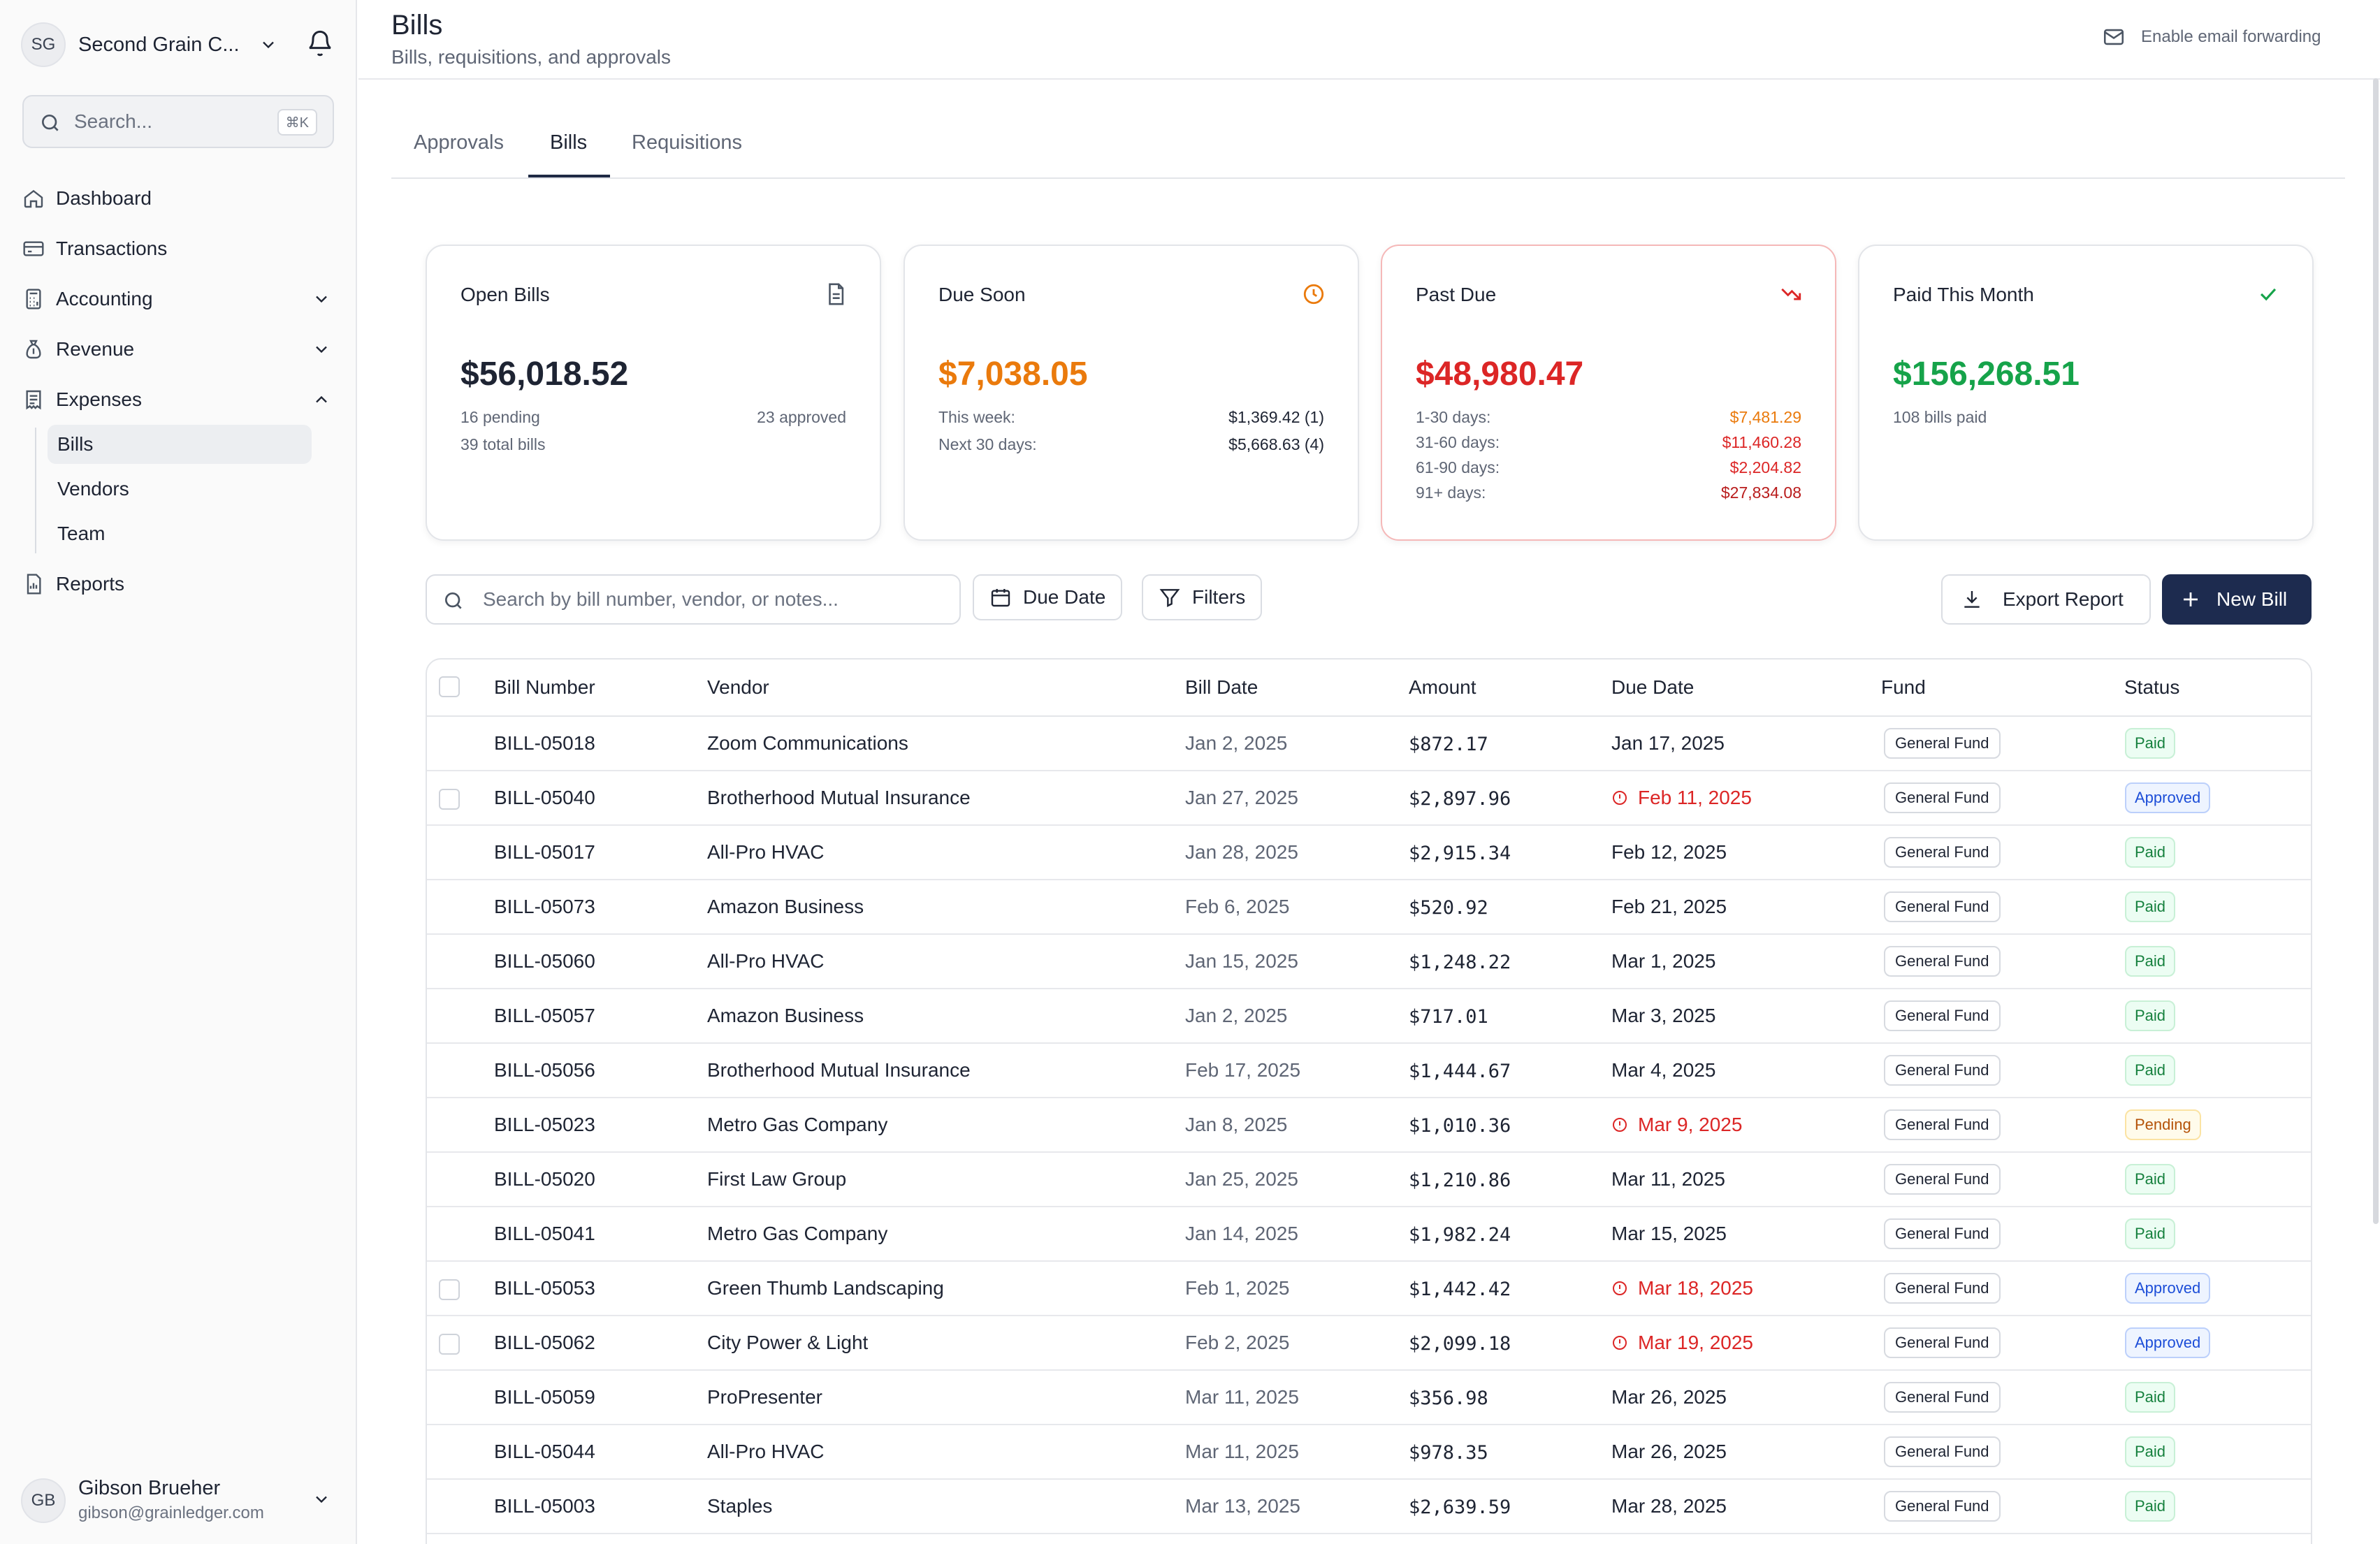 This screenshot has width=2380, height=1544. What do you see at coordinates (788, 1342) in the screenshot?
I see `vendor-name: City Power & Light` at bounding box center [788, 1342].